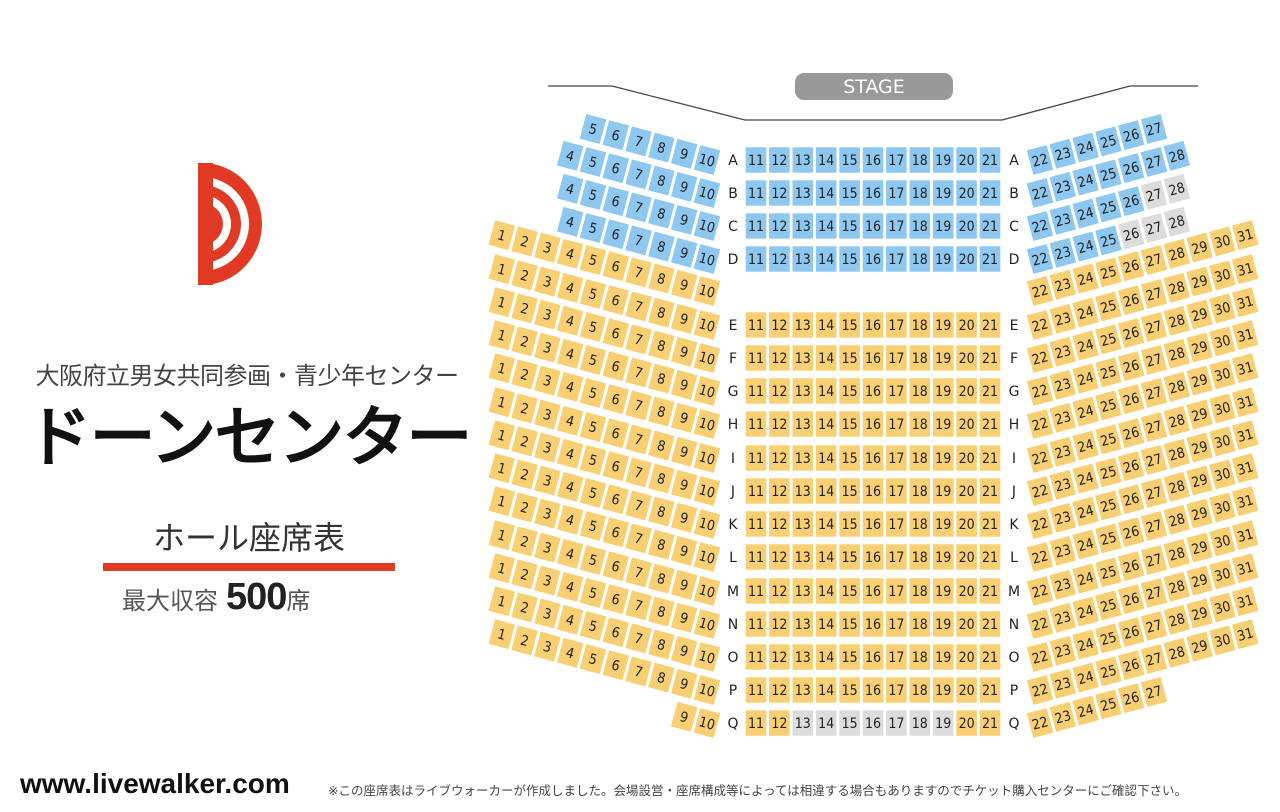 The height and width of the screenshot is (812, 1280). Describe the element at coordinates (1040, 458) in the screenshot. I see `seat: 22` at that location.